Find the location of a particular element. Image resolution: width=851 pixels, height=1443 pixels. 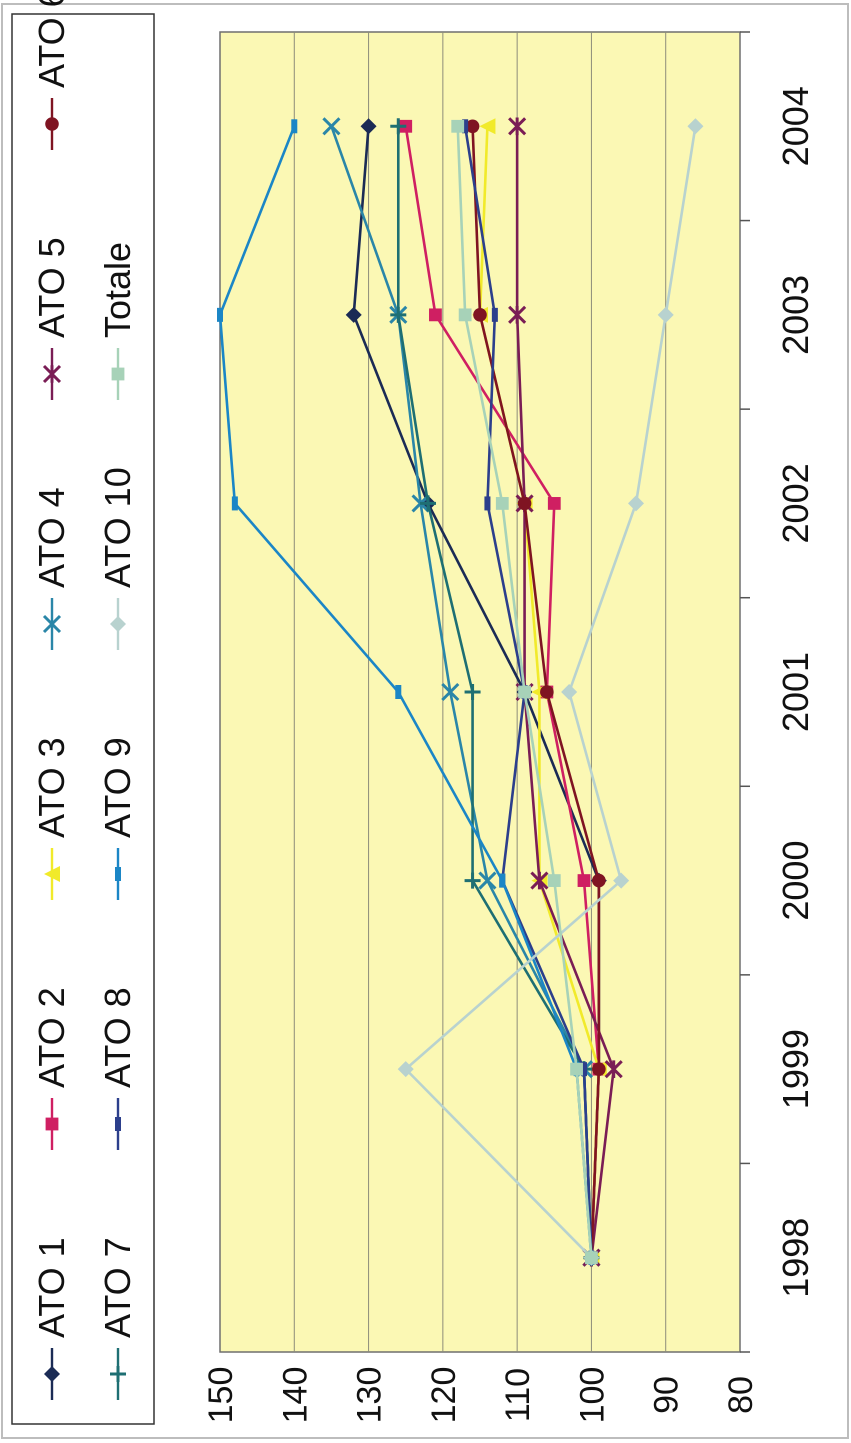

x-tick-label: 1999 is located at coordinates (795, 1069).